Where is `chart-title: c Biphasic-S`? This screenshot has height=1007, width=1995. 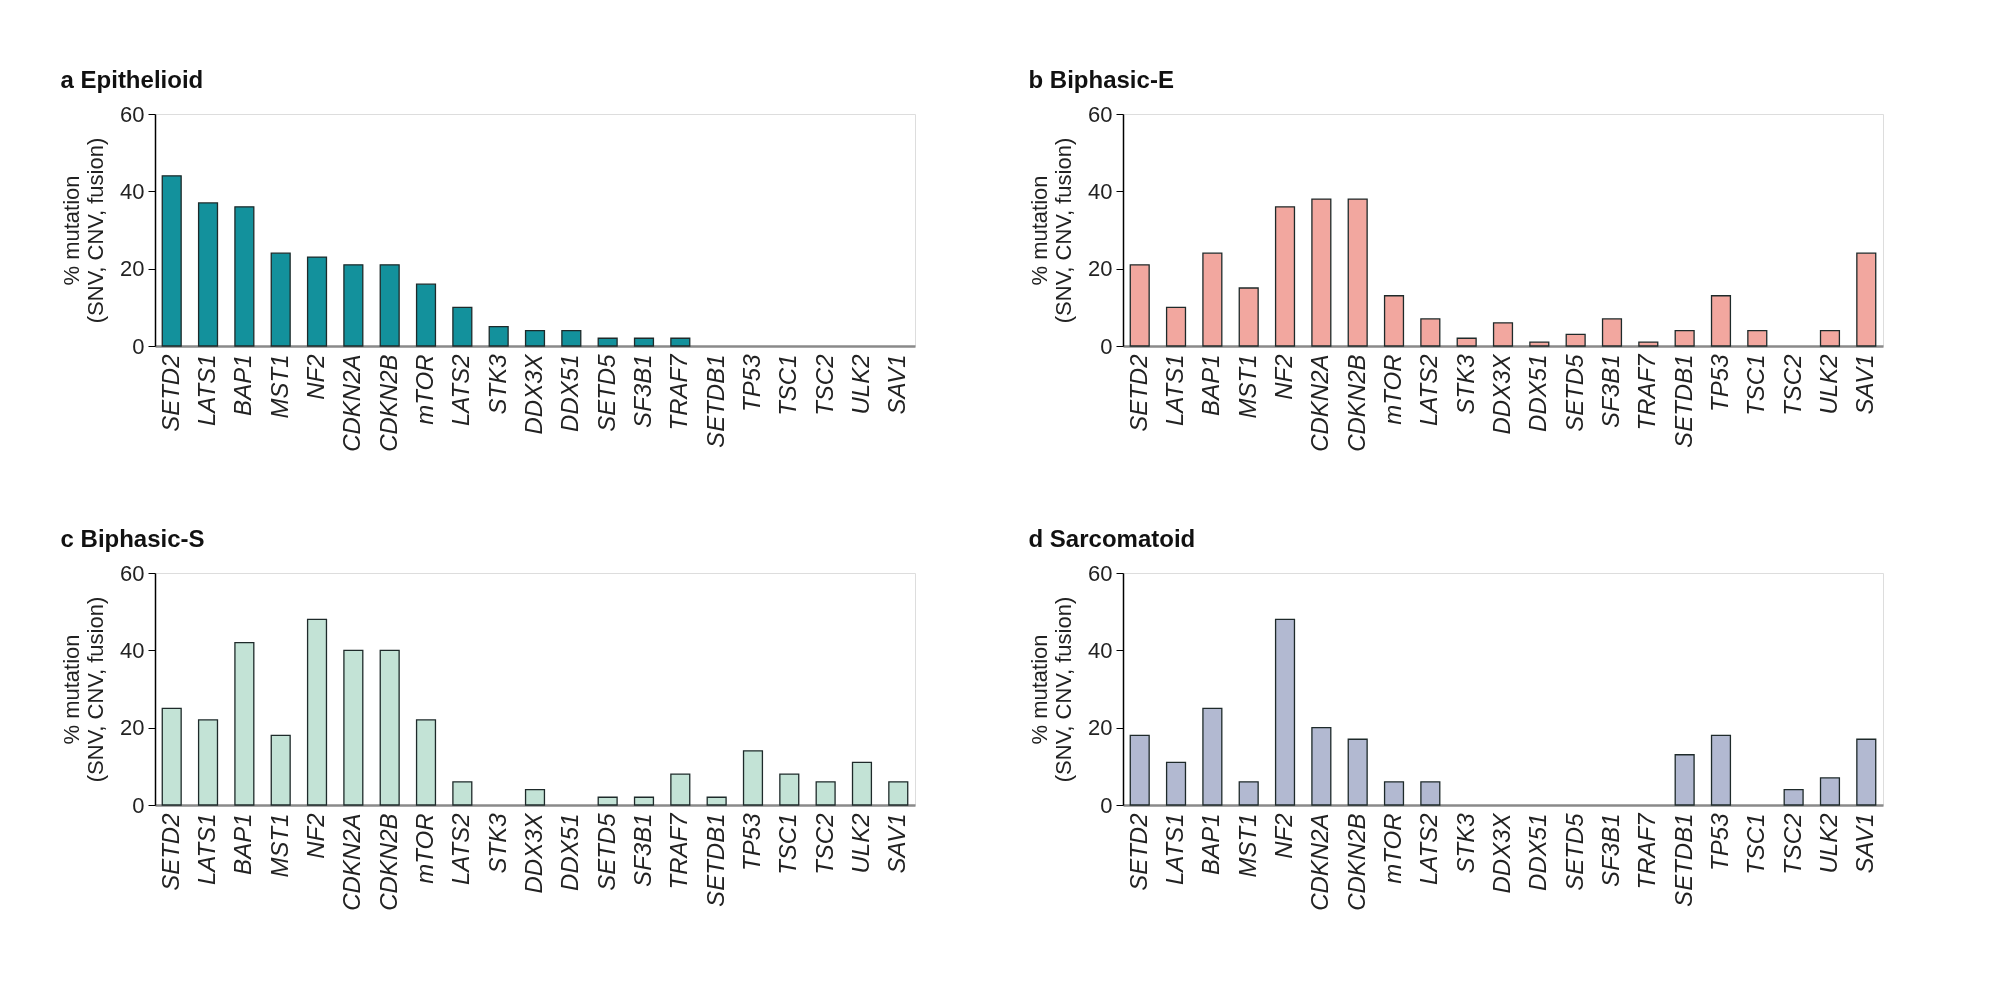 chart-title: c Biphasic-S is located at coordinates (132, 538).